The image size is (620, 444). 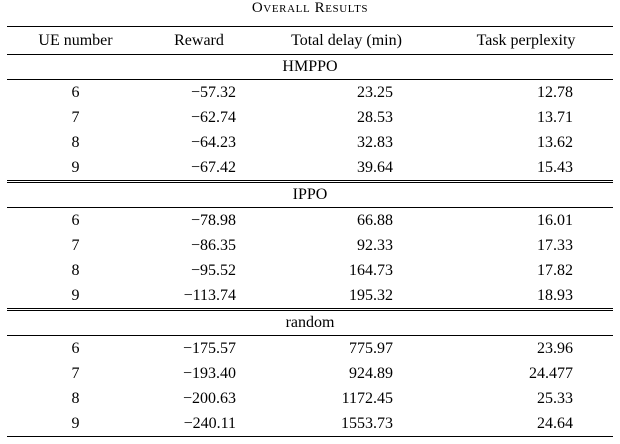 I want to click on table-cell: −57.32, so click(x=213, y=92).